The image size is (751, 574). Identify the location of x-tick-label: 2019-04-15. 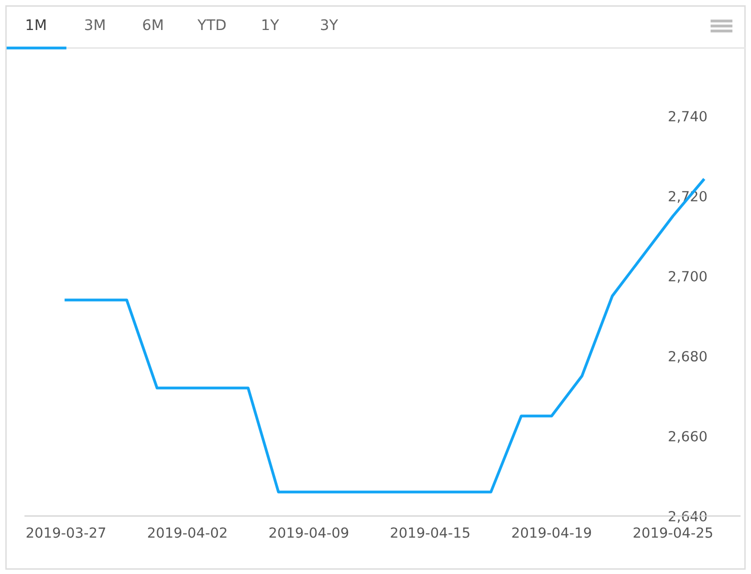
(430, 532).